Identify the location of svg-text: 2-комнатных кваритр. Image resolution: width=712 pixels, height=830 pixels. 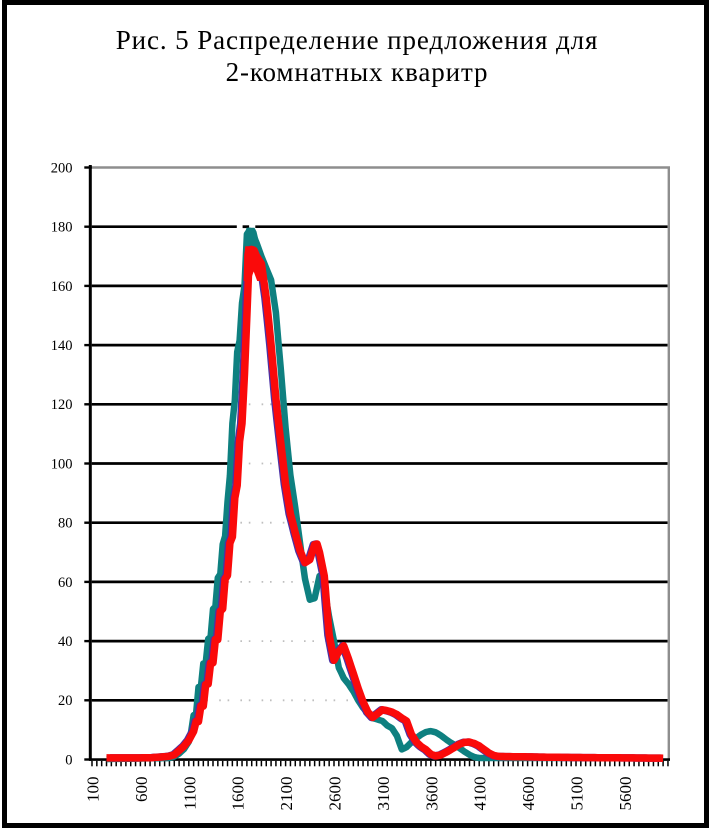
(357, 72).